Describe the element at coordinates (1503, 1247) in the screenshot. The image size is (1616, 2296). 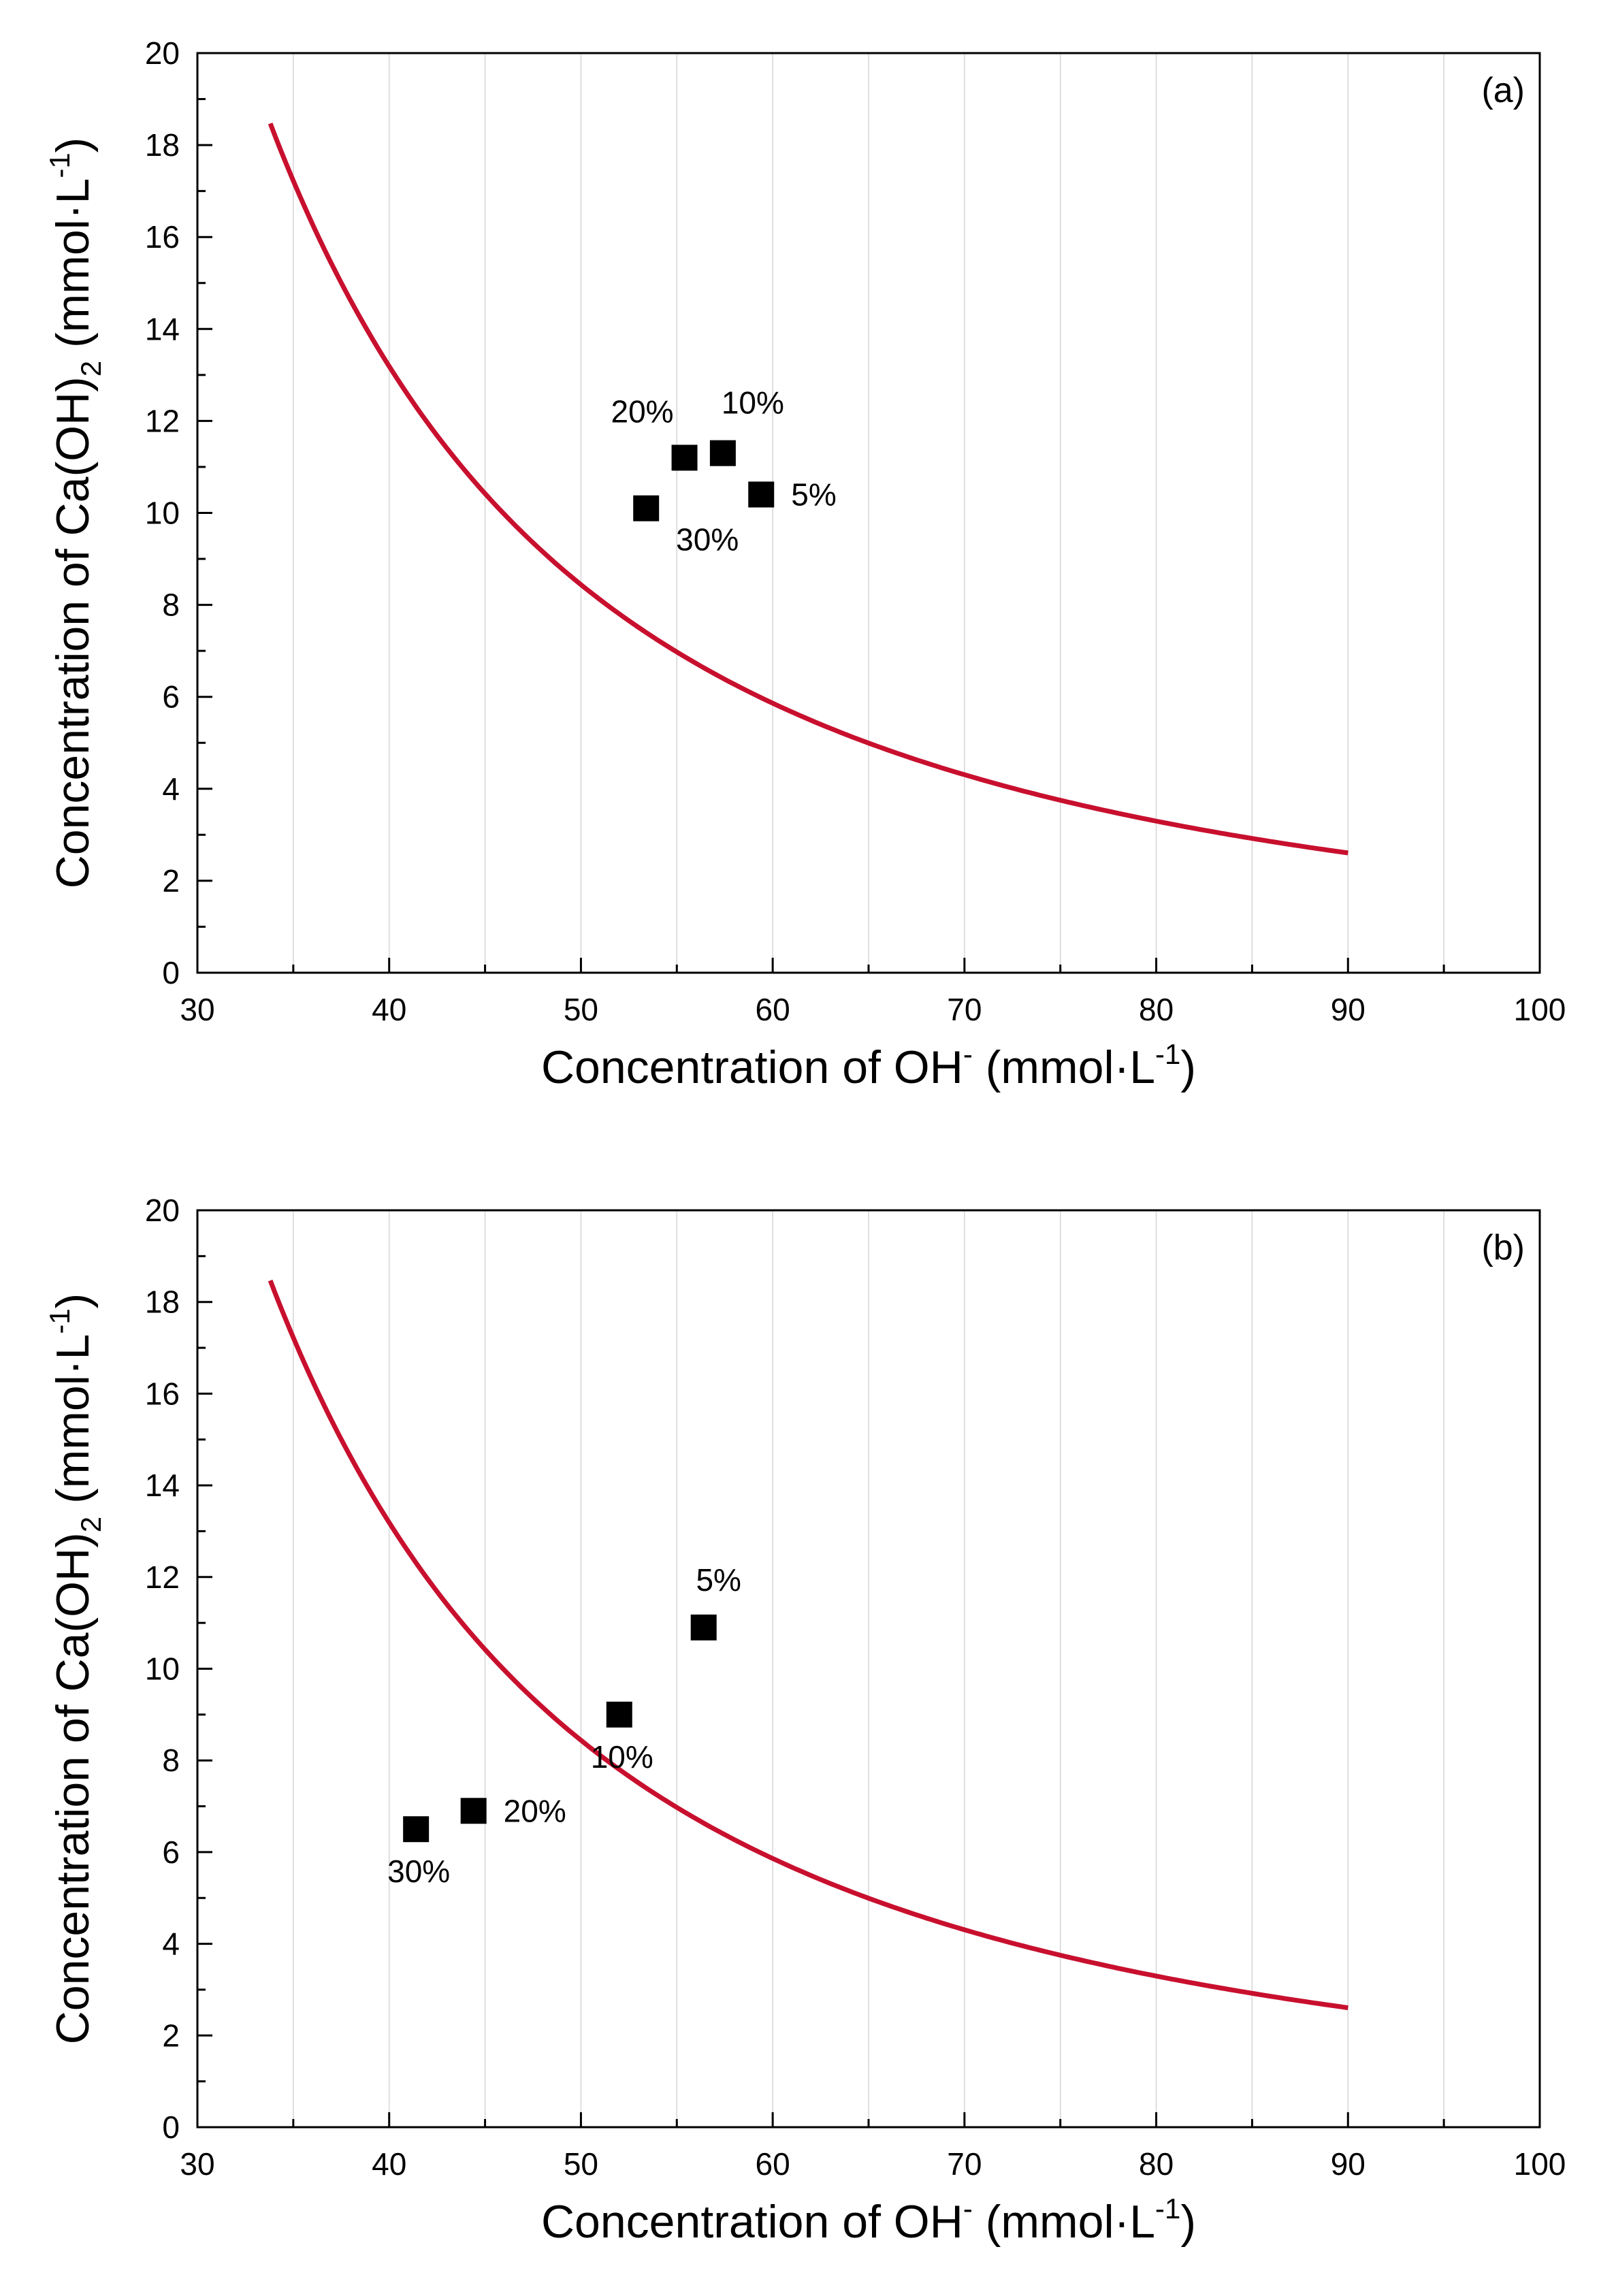
I see `panel-label: (b)` at that location.